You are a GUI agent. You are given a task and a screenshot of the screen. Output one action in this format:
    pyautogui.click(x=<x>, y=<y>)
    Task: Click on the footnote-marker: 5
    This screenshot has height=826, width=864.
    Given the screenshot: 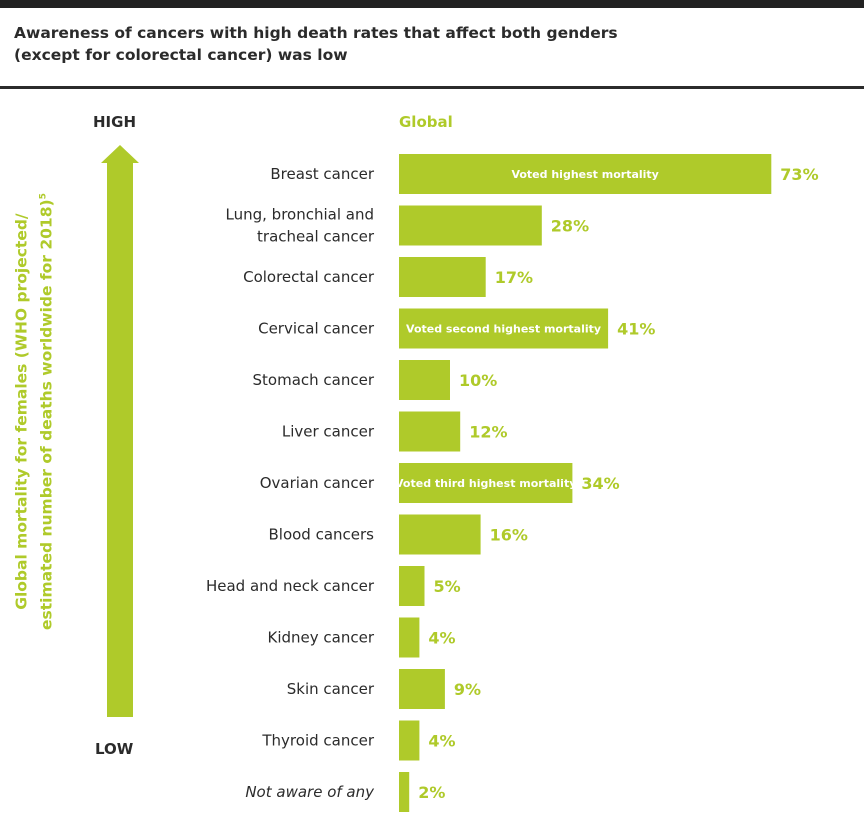 What is the action you would take?
    pyautogui.click(x=43, y=196)
    